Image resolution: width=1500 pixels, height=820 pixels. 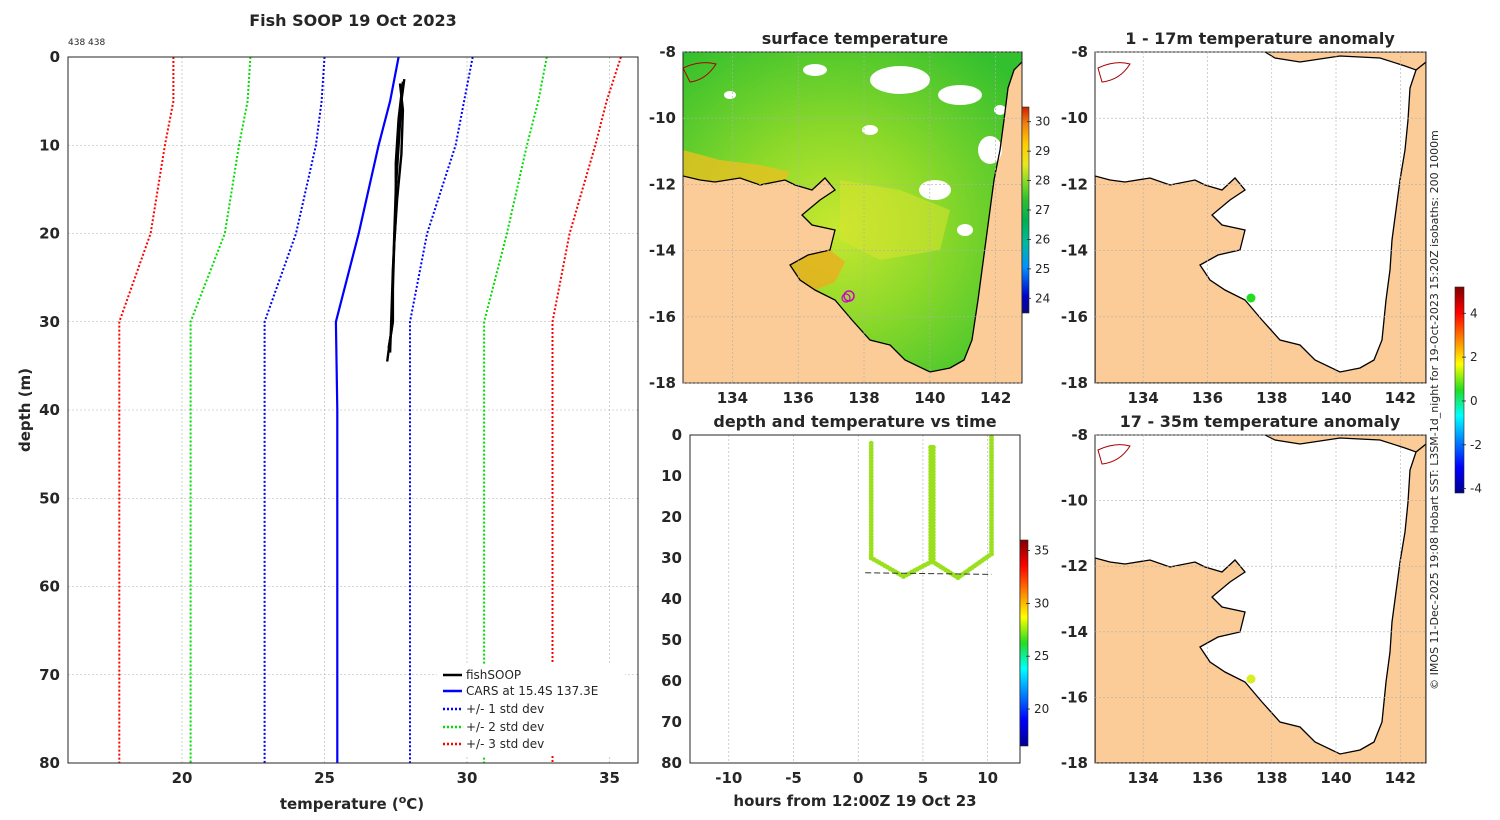 What do you see at coordinates (987, 778) in the screenshot?
I see `depth-time-xtick: 10` at bounding box center [987, 778].